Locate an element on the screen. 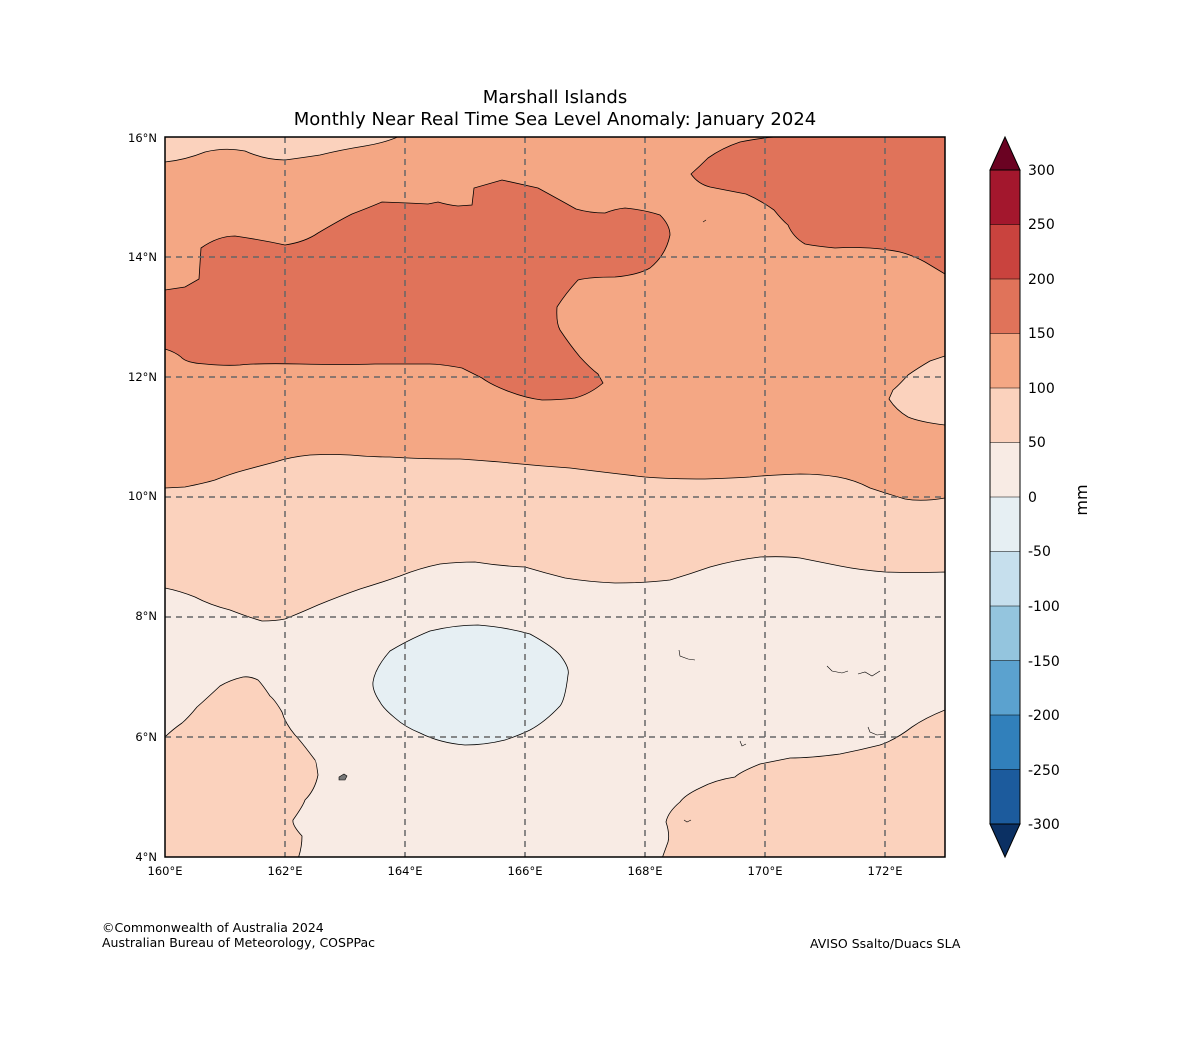 This screenshot has width=1180, height=1052. anomaly-region-150-200-central is located at coordinates (418, 290).